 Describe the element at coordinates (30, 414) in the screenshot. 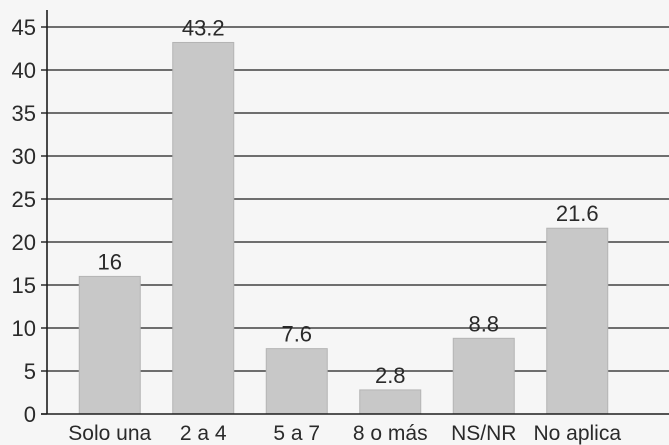

I see `y-tick-label: 0` at that location.